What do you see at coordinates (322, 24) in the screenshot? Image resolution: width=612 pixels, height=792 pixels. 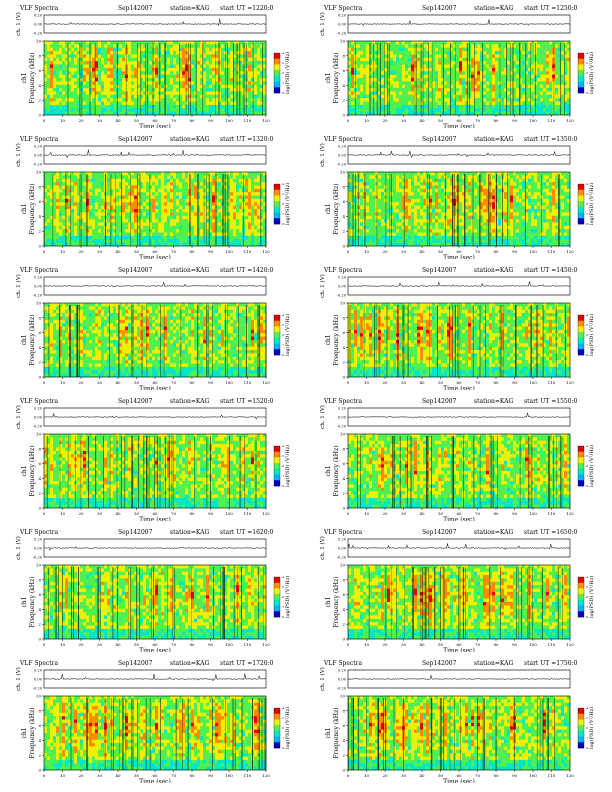 I see `voltage-axis-label: ch. 1 (V)` at bounding box center [322, 24].